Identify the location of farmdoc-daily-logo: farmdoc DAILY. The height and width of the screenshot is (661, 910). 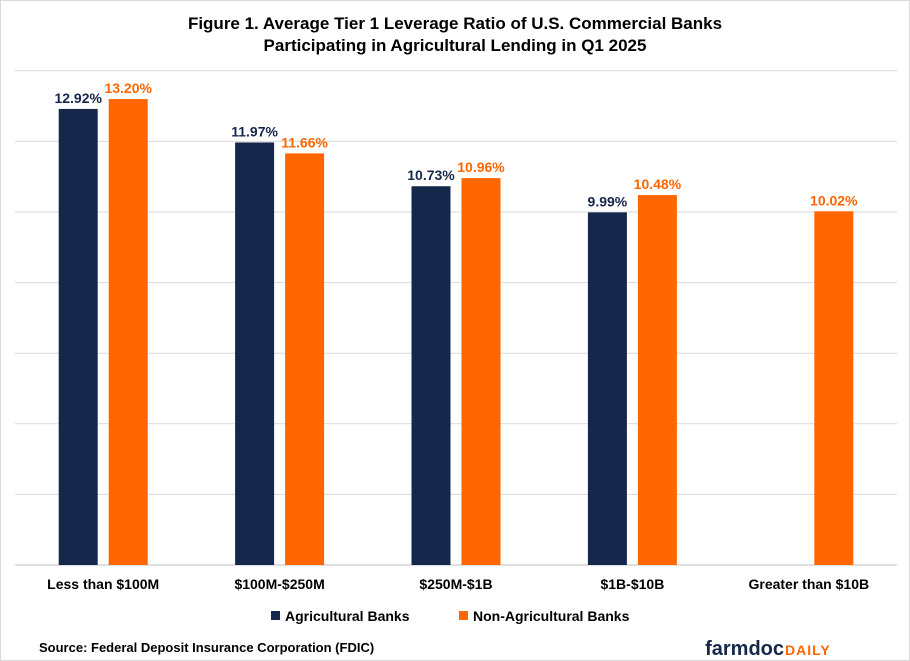
(768, 649).